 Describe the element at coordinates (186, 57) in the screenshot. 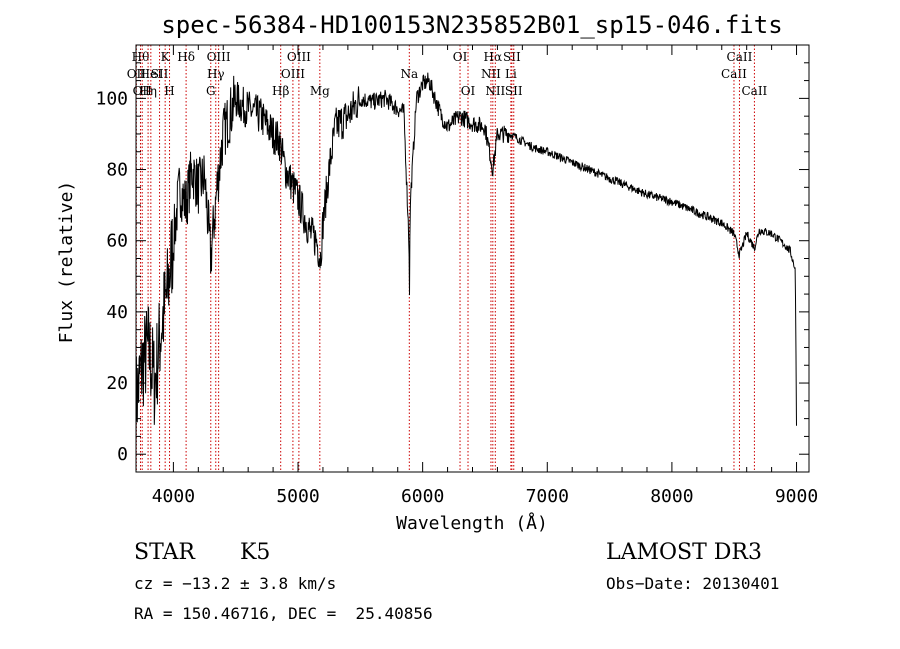

I see `spectral-line-label: Hδ` at that location.